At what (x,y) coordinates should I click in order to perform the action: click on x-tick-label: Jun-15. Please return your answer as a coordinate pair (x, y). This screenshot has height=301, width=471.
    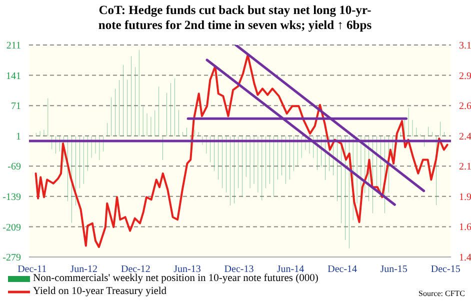
    Looking at the image, I should click on (394, 270).